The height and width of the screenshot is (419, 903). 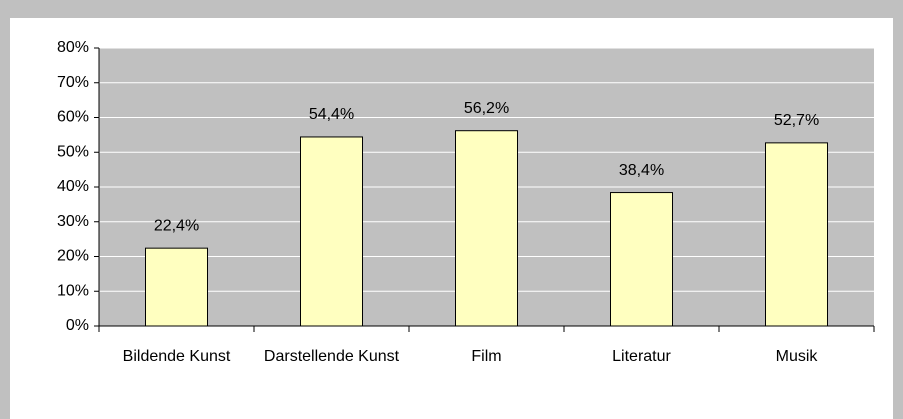 What do you see at coordinates (77, 325) in the screenshot?
I see `y-tick-label: 0%` at bounding box center [77, 325].